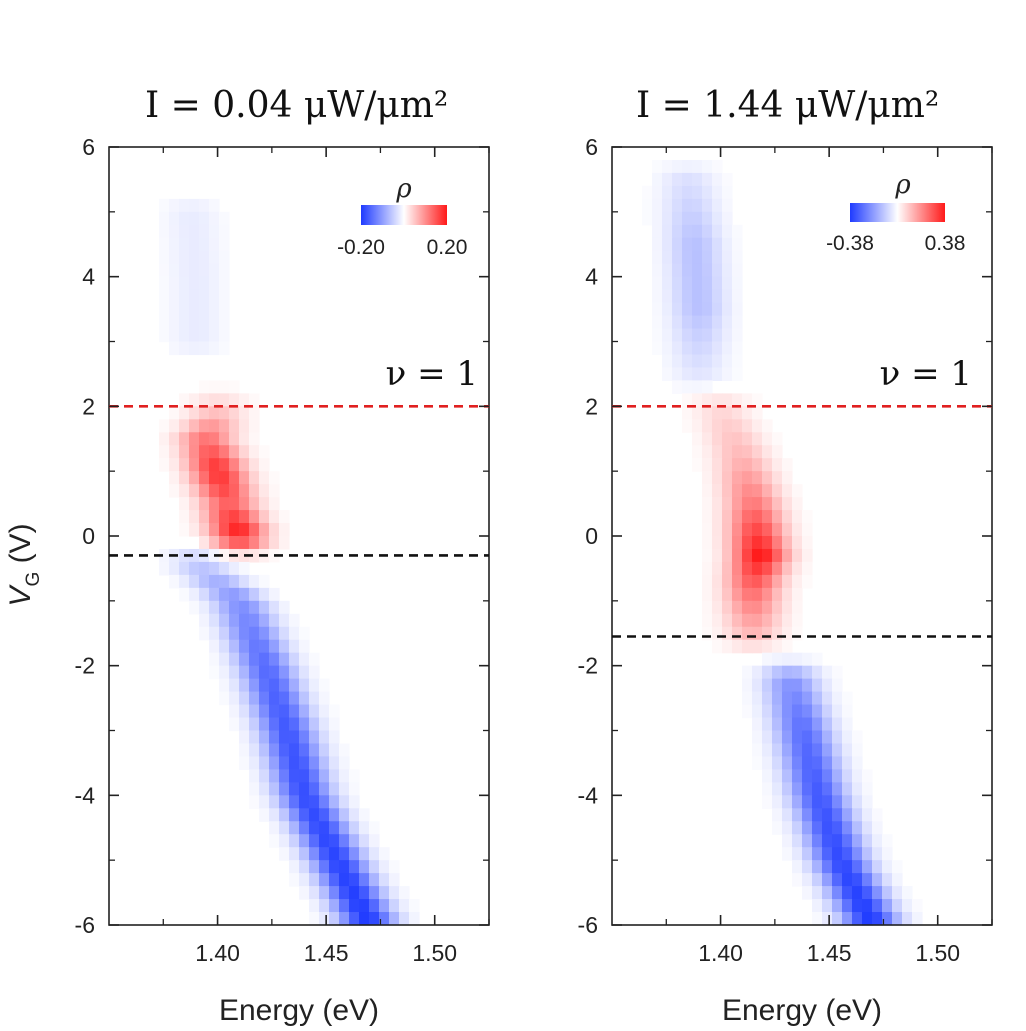 The height and width of the screenshot is (1031, 1026). What do you see at coordinates (88, 406) in the screenshot?
I see `y-tick-label: 2` at bounding box center [88, 406].